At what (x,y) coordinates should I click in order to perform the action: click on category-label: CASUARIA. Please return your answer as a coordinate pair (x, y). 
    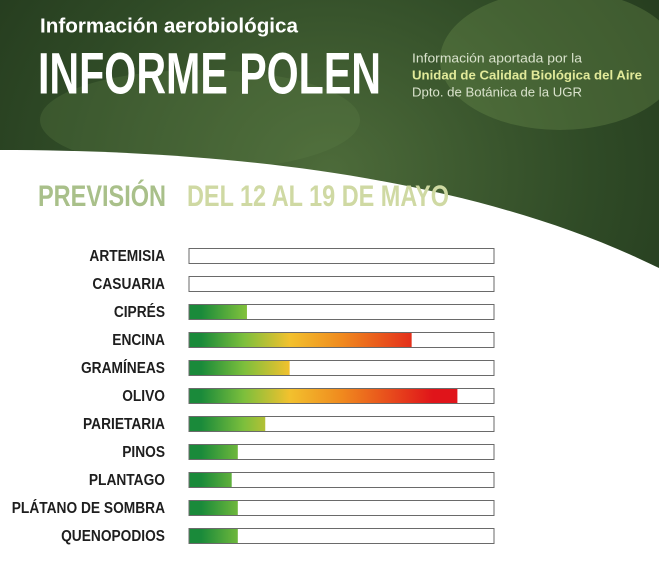
    Looking at the image, I should click on (128, 284).